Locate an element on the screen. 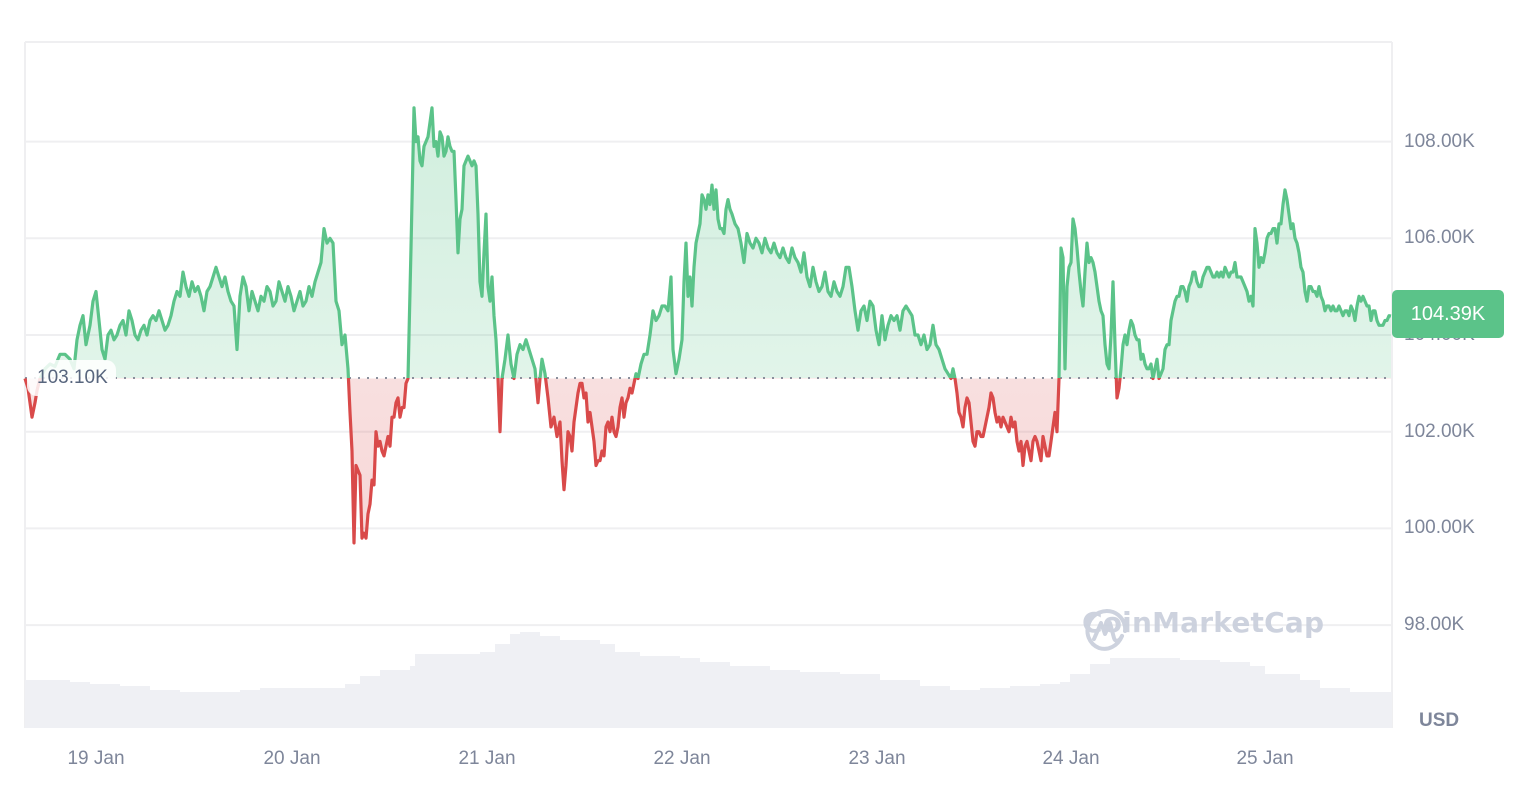 This screenshot has height=800, width=1523. baseline-price-label: 103.10K is located at coordinates (71, 378).